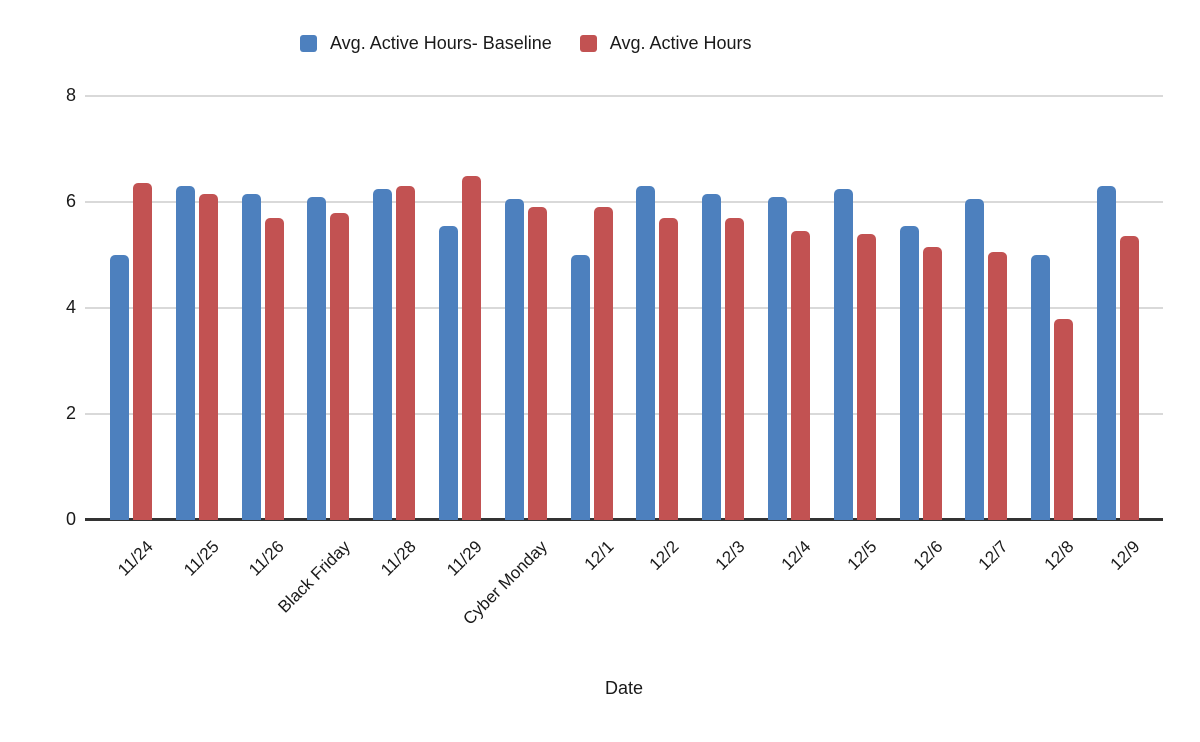 The height and width of the screenshot is (742, 1200). I want to click on x-tick-label-11-29: 11/29, so click(464, 558).